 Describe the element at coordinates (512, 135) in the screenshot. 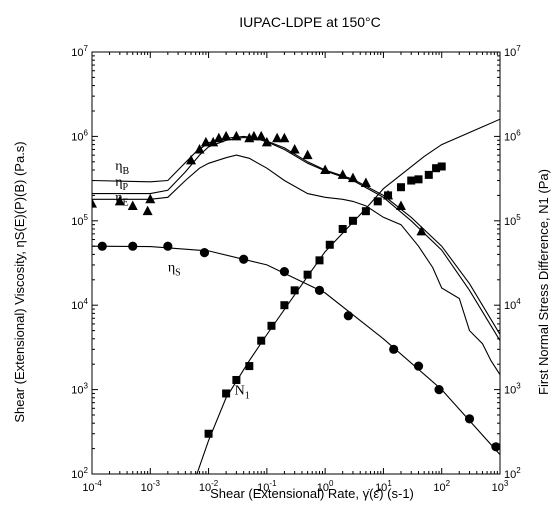

I see `y2-tick-label: 10⁶` at that location.